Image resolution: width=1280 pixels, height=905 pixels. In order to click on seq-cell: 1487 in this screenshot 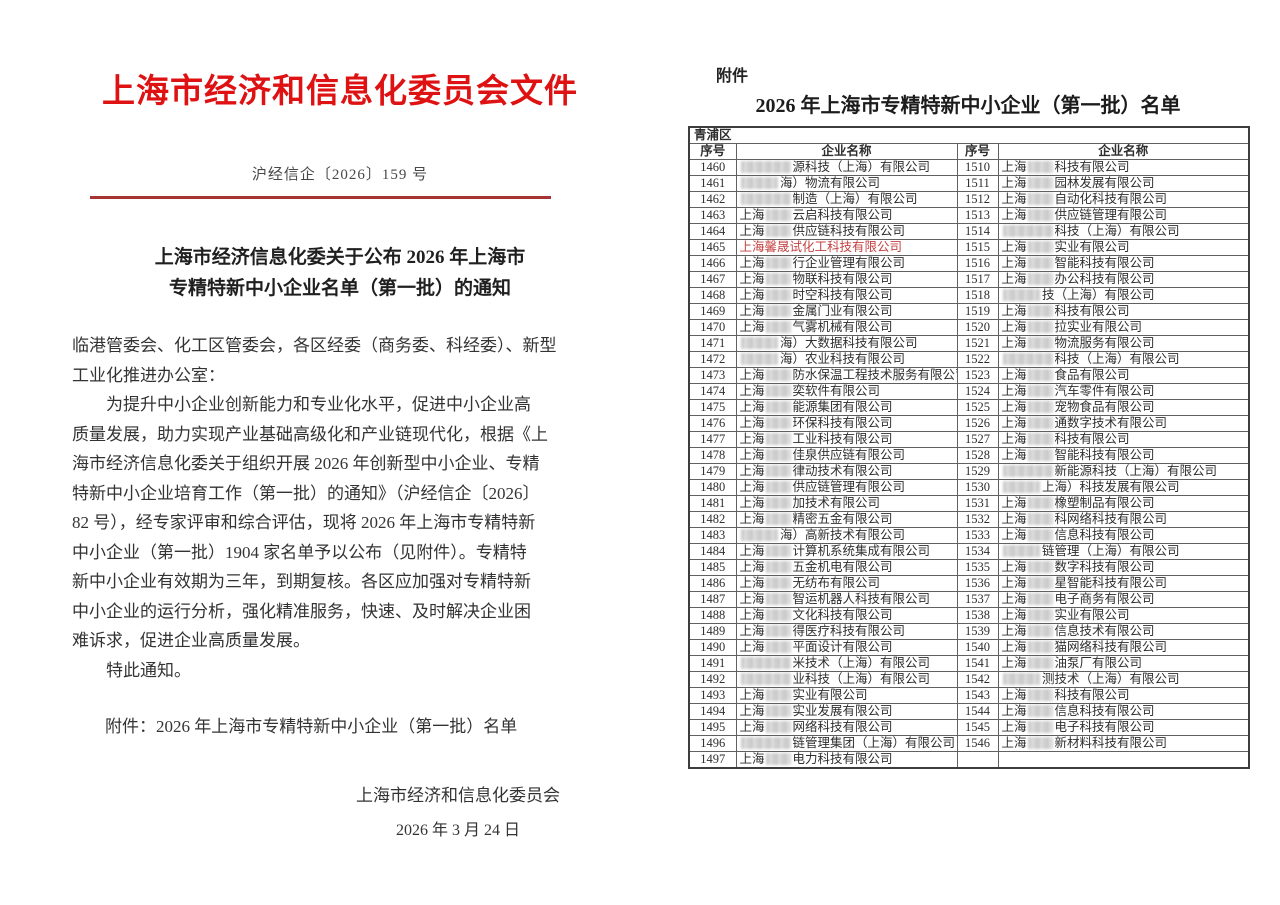, I will do `click(712, 599)`.